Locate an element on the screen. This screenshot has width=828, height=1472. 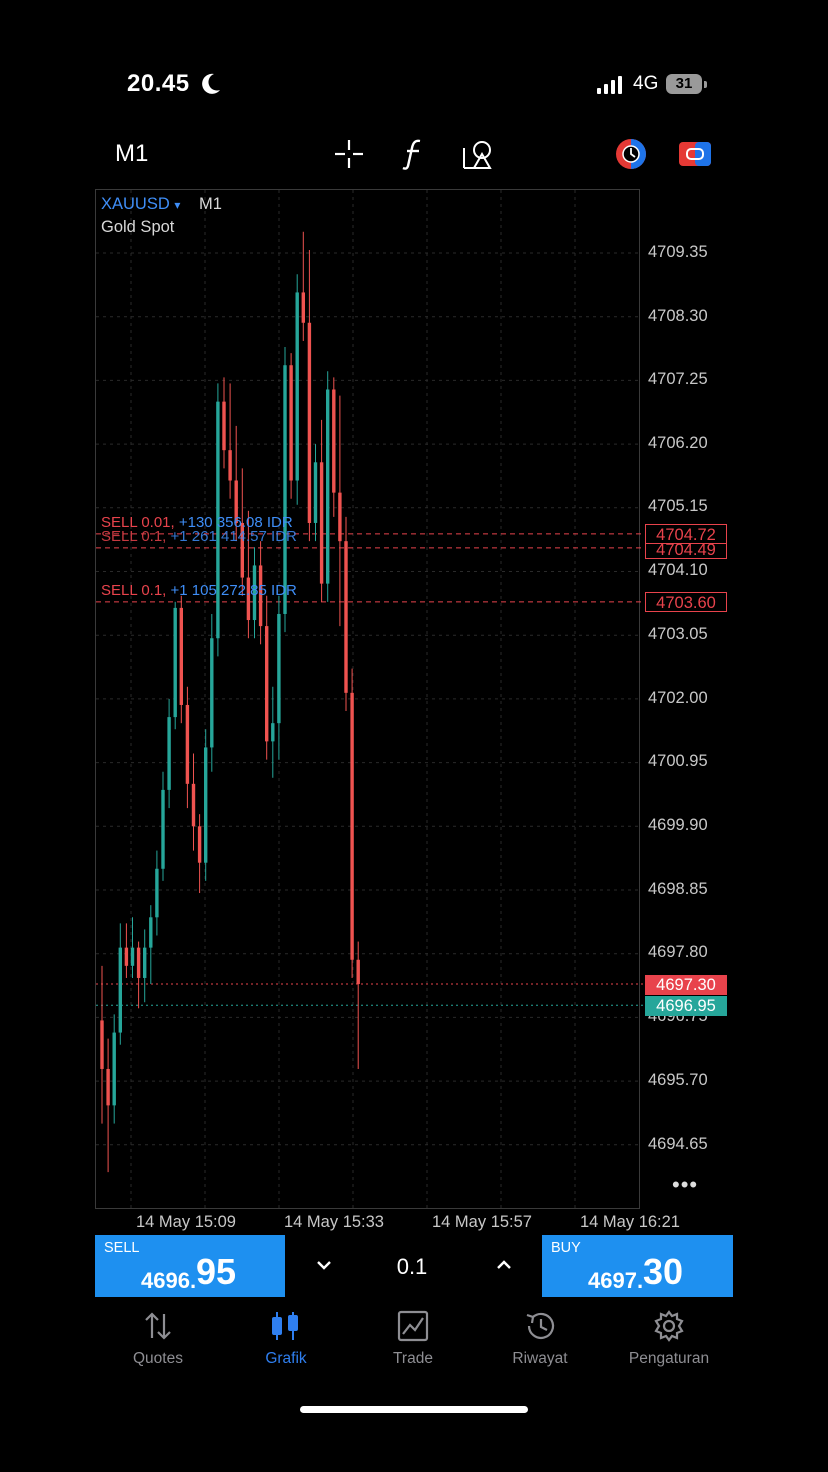
price-label: 4702.00 is located at coordinates (678, 698).